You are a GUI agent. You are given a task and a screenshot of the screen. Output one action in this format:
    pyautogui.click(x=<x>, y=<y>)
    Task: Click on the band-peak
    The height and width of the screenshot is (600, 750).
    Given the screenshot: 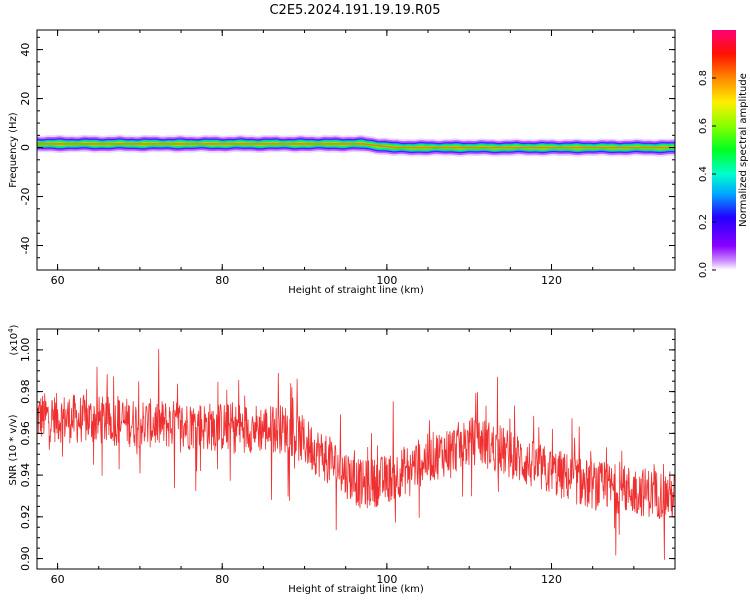 What is the action you would take?
    pyautogui.click(x=356, y=146)
    